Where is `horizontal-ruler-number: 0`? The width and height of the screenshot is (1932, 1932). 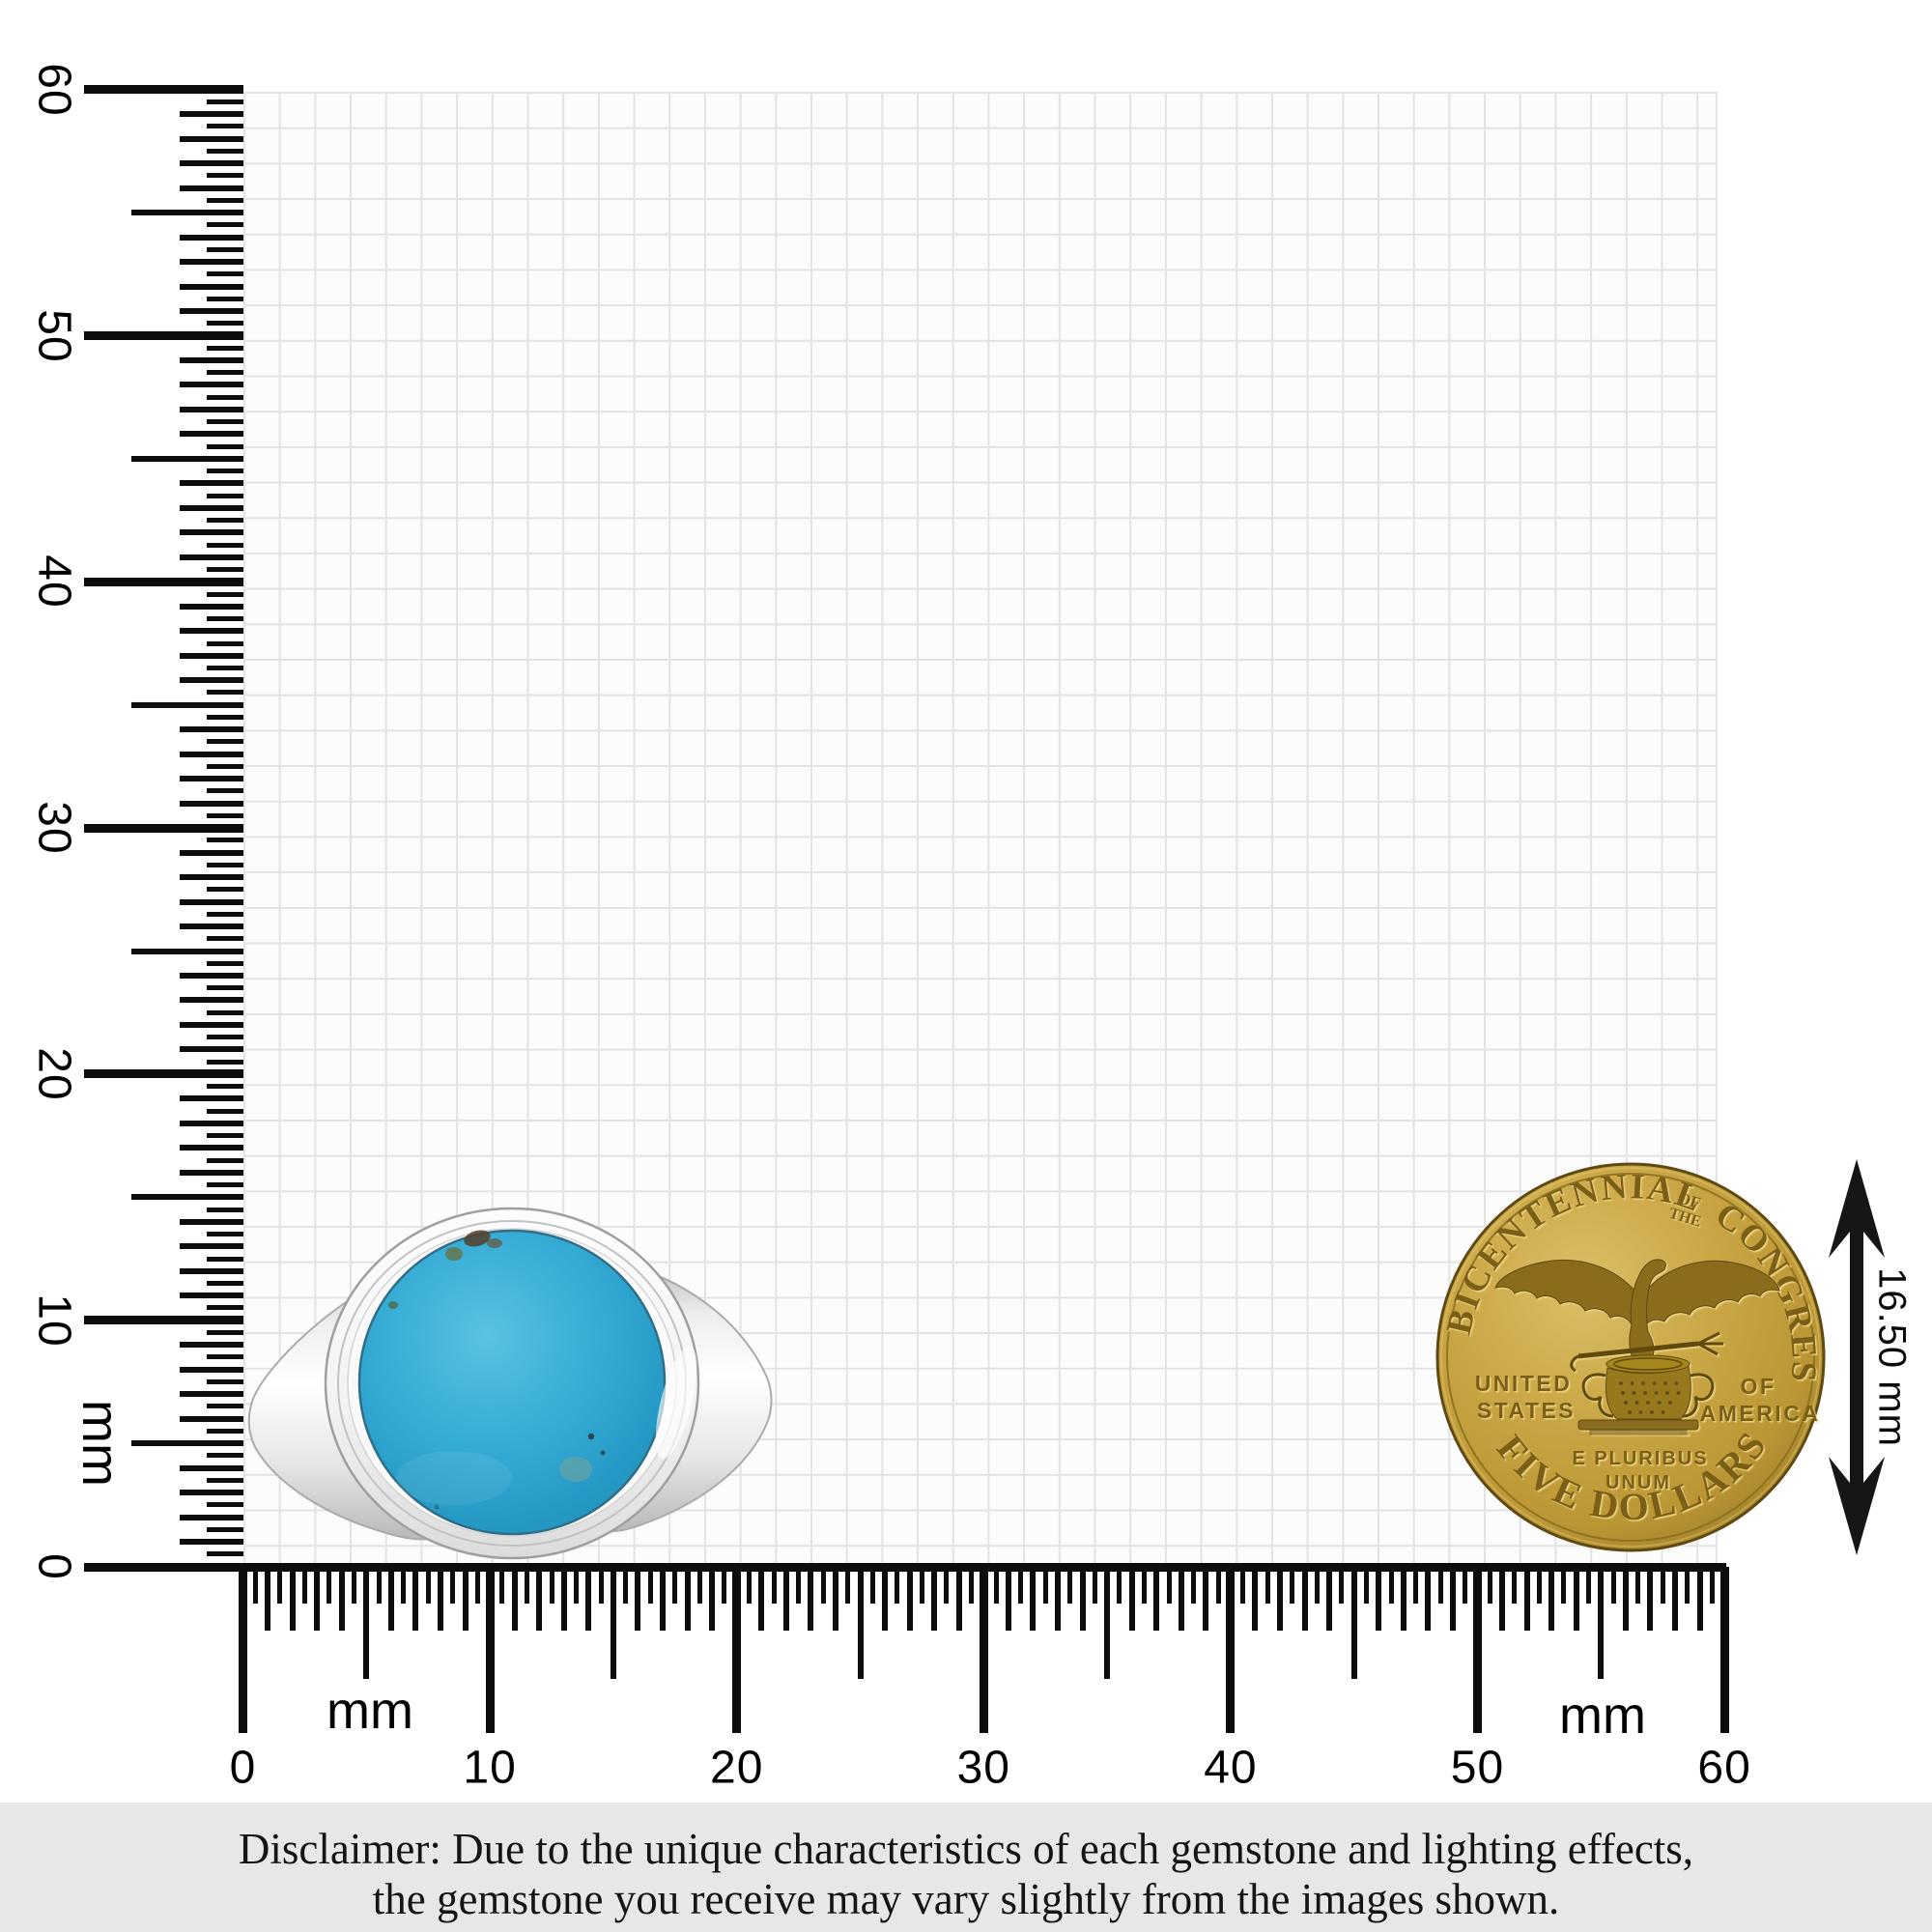
horizontal-ruler-number: 0 is located at coordinates (243, 1768).